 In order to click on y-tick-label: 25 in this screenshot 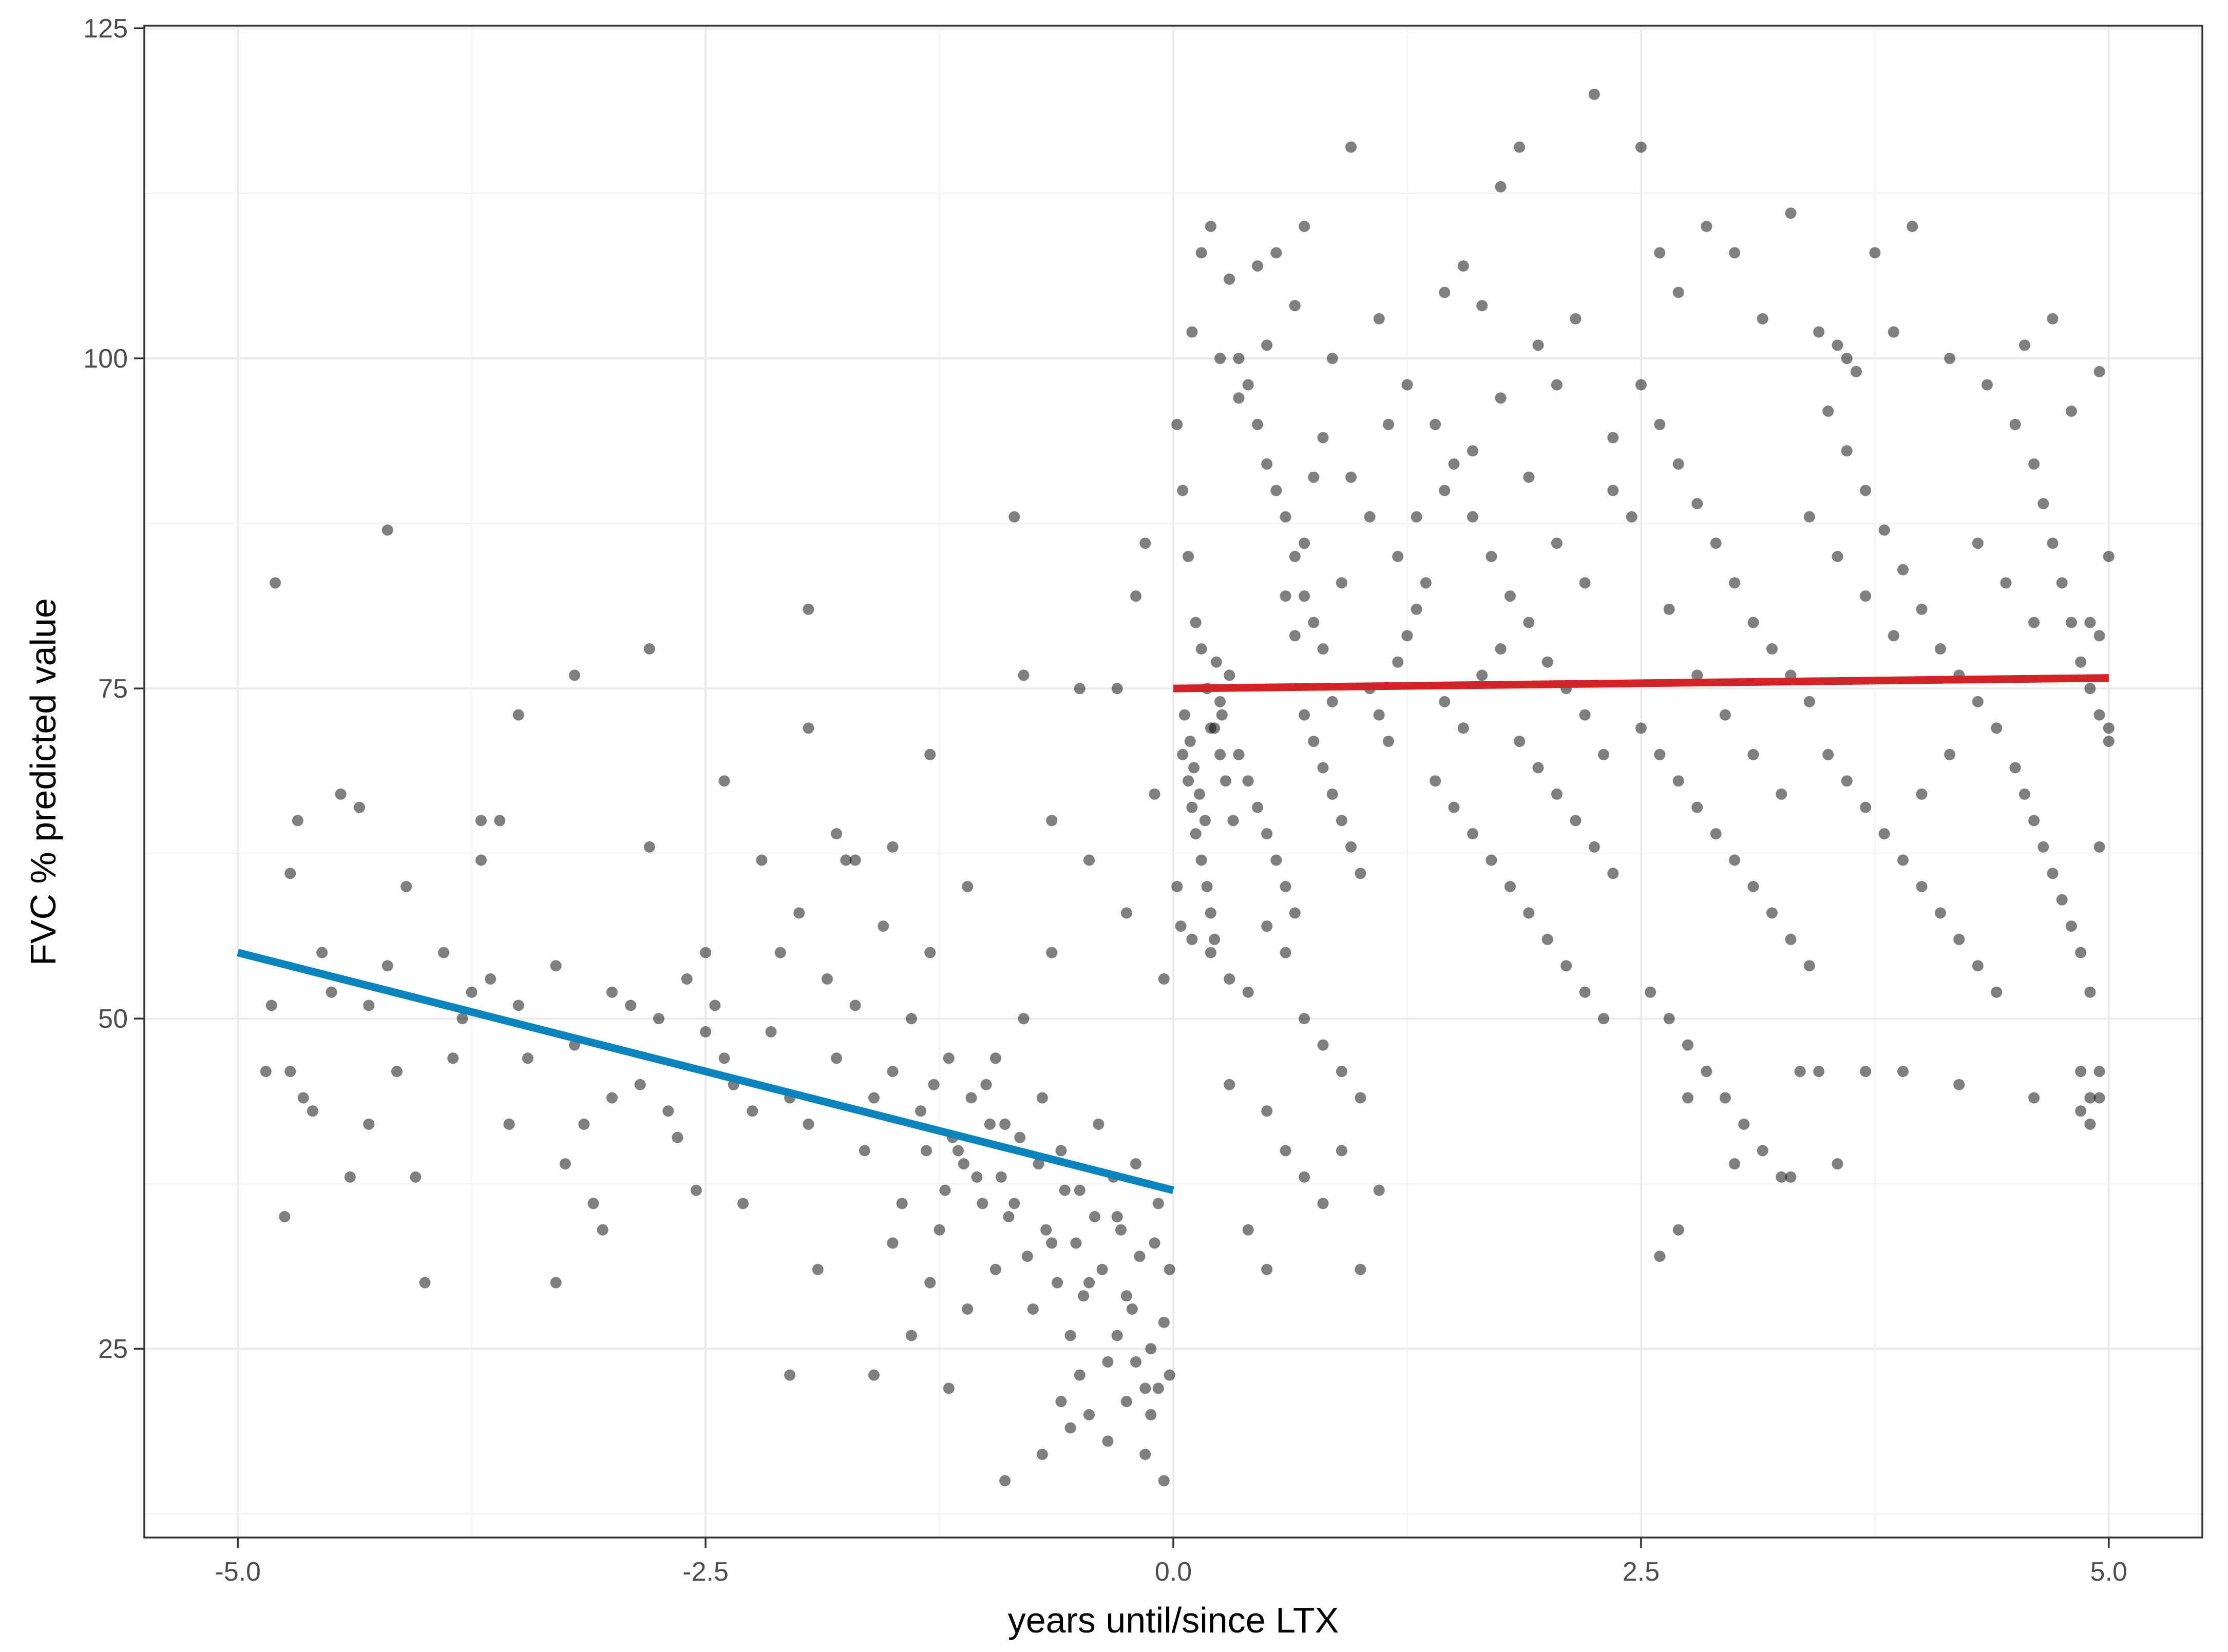, I will do `click(113, 1349)`.